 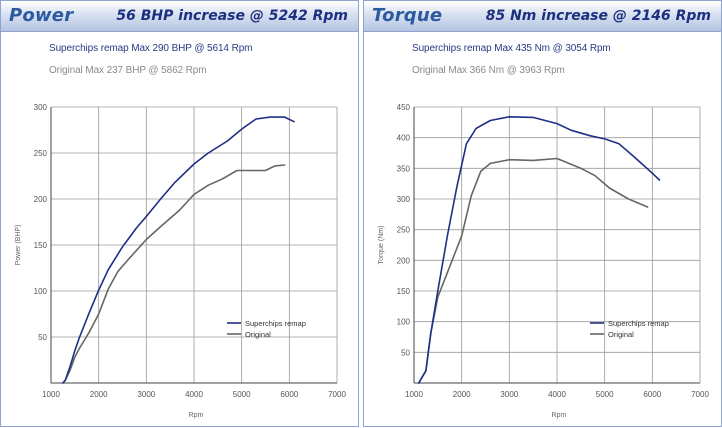 What do you see at coordinates (404, 322) in the screenshot?
I see `torque-y-tick-label: 100` at bounding box center [404, 322].